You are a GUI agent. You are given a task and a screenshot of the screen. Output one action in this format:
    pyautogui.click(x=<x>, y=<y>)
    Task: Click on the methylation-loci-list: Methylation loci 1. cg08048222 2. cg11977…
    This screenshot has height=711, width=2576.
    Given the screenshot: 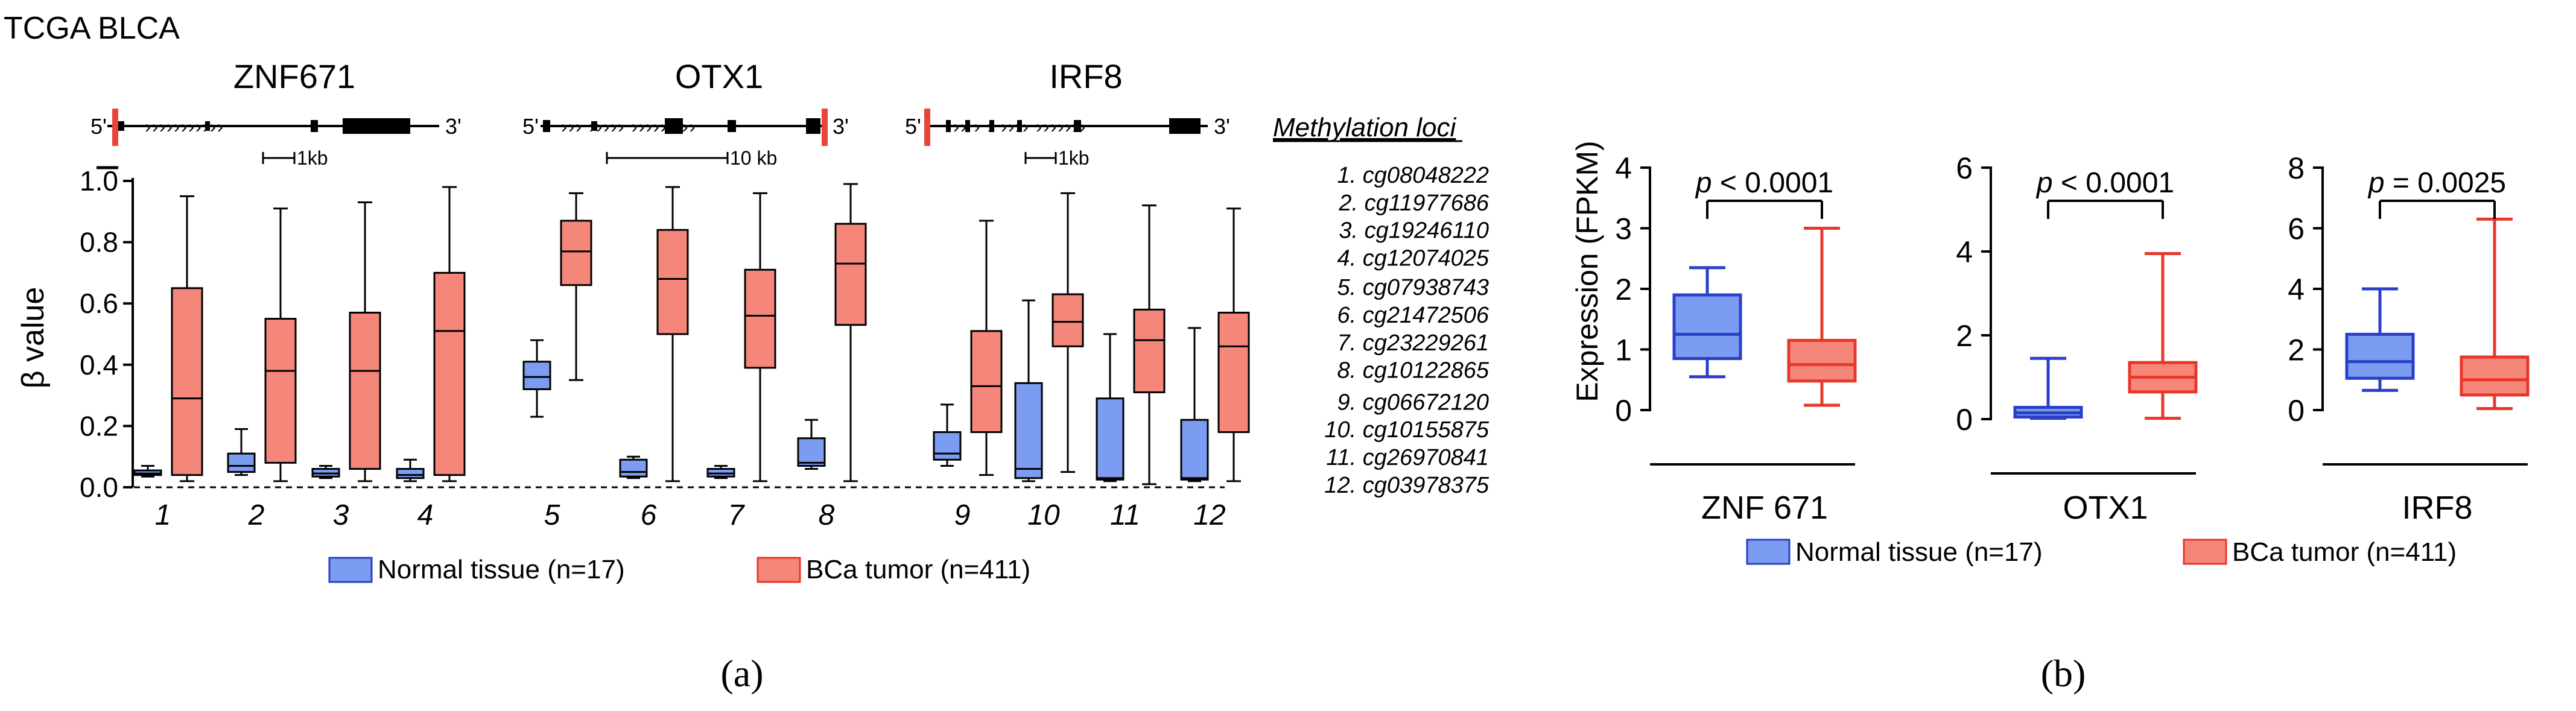 What is the action you would take?
    pyautogui.click(x=1381, y=305)
    